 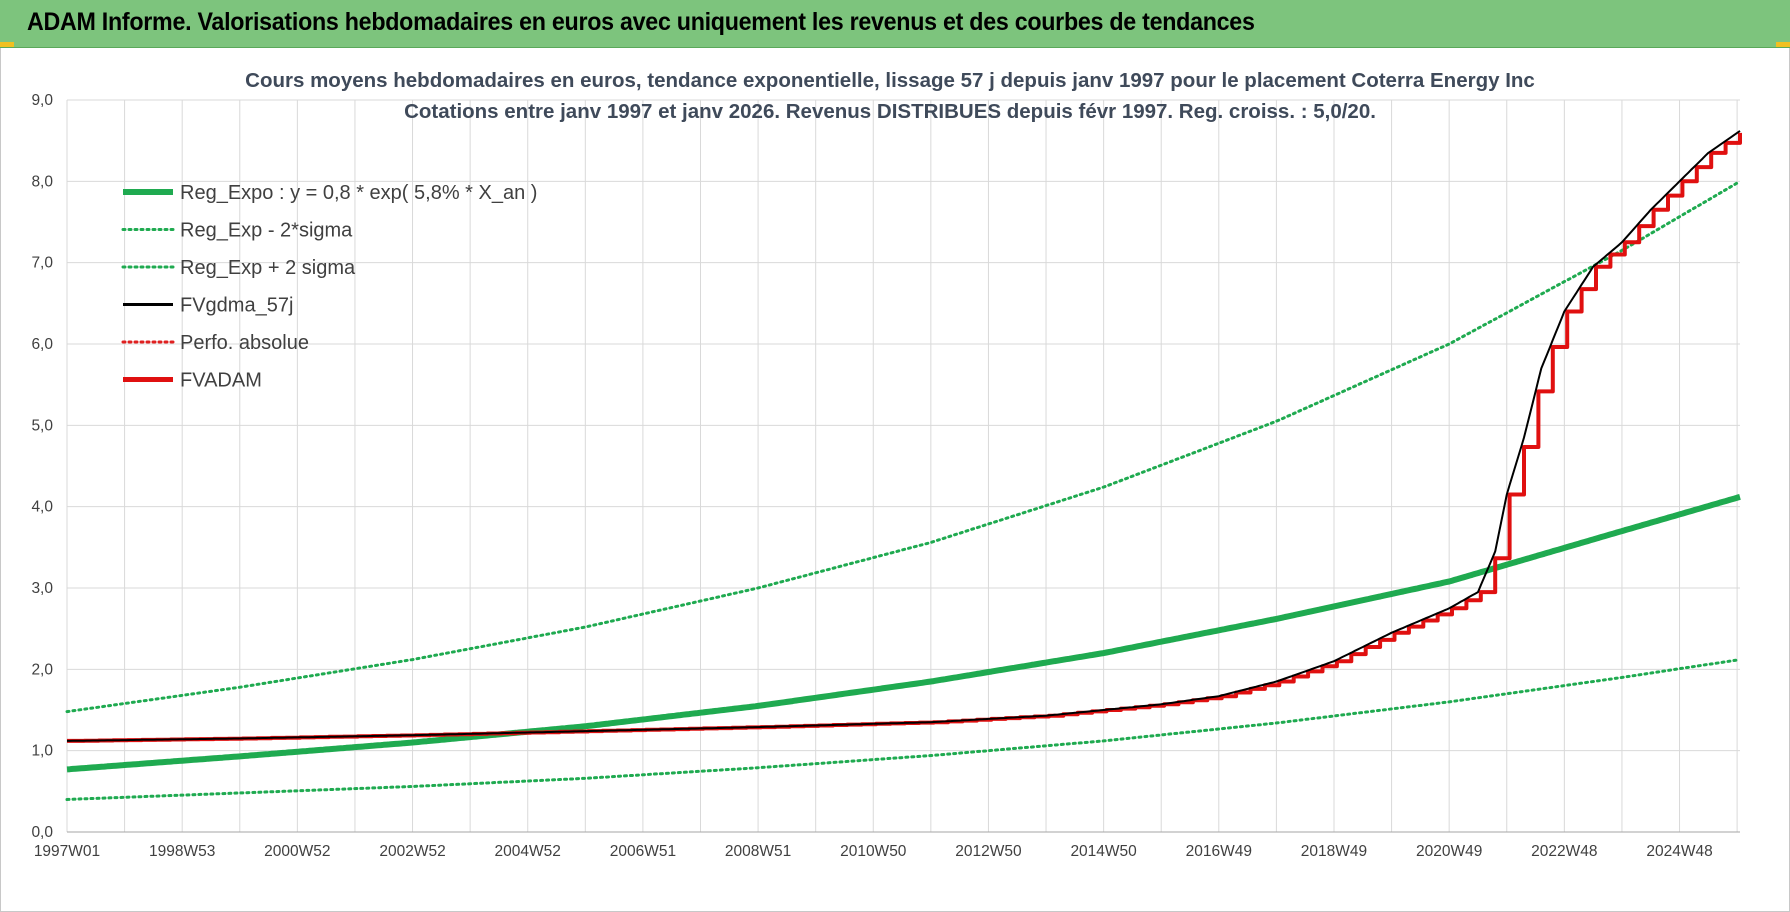 I want to click on series-line-reg-exp-2-sigma, so click(x=903, y=729).